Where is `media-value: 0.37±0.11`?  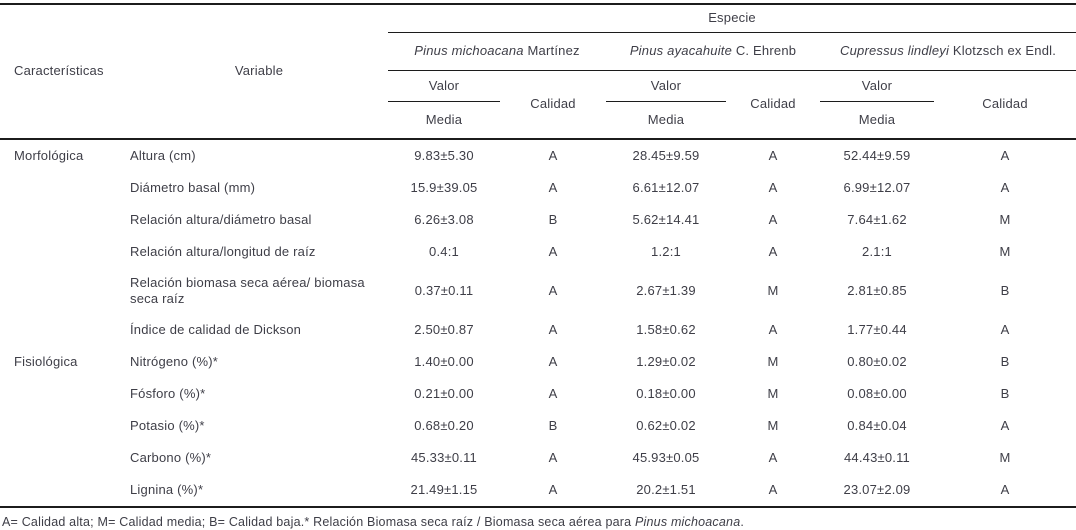 media-value: 0.37±0.11 is located at coordinates (444, 290).